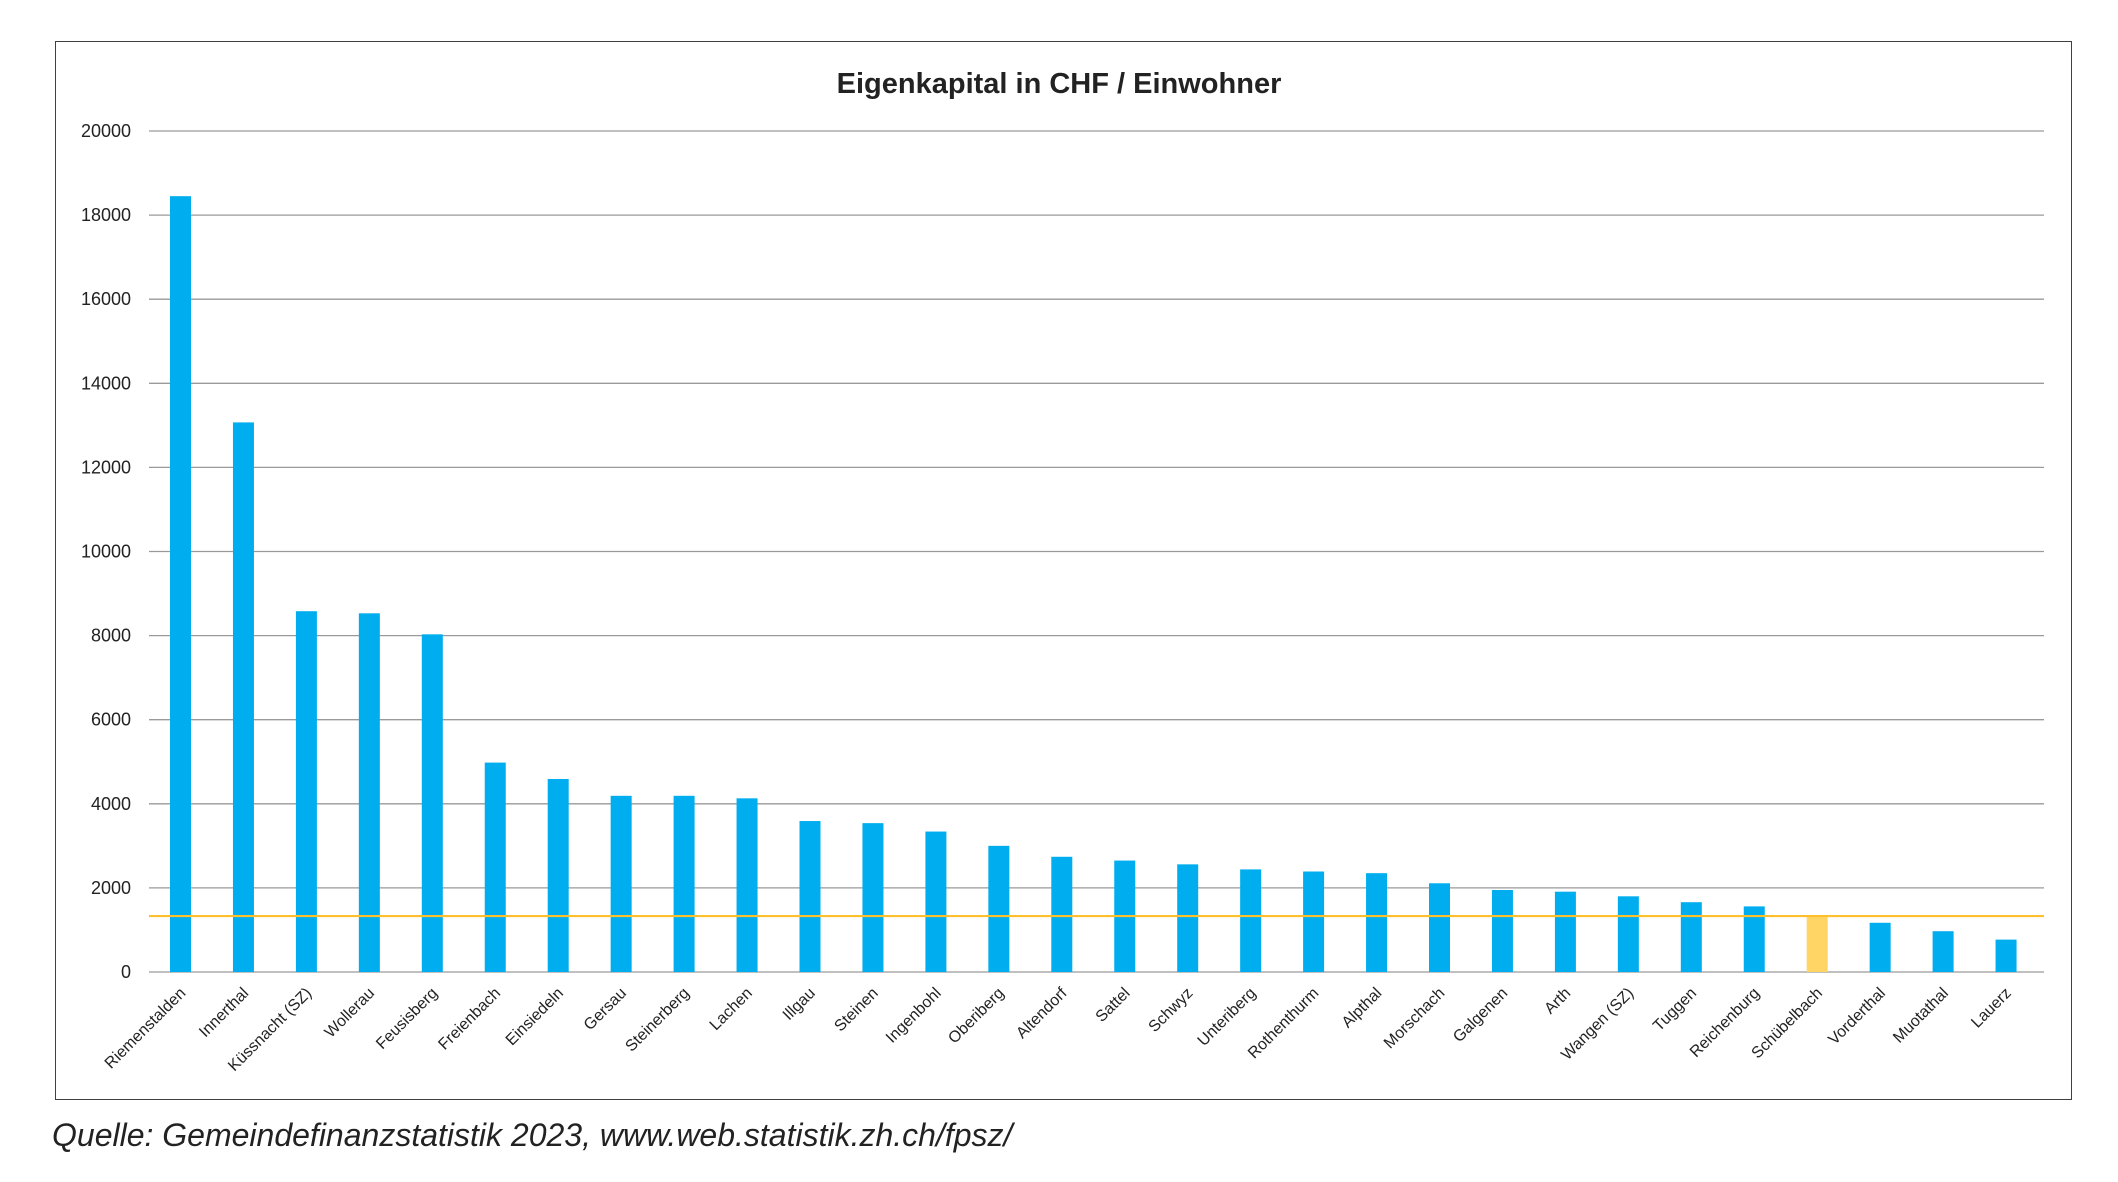 This screenshot has height=1182, width=2118. Describe the element at coordinates (1227, 1017) in the screenshot. I see `x-tick-label: Unteriberg` at that location.